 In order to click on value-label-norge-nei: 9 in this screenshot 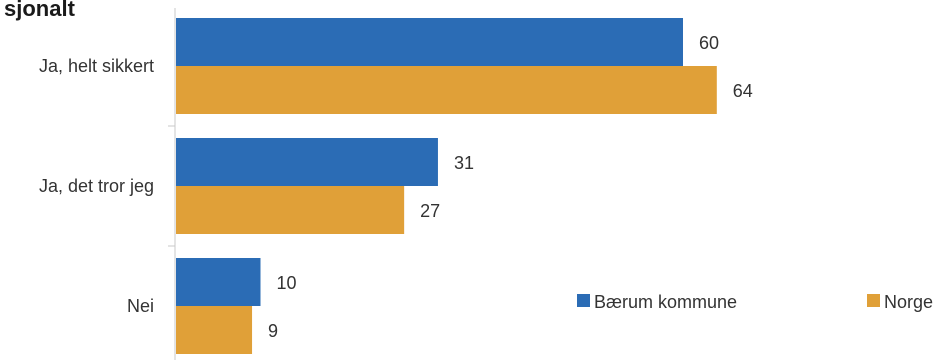, I will do `click(273, 331)`.